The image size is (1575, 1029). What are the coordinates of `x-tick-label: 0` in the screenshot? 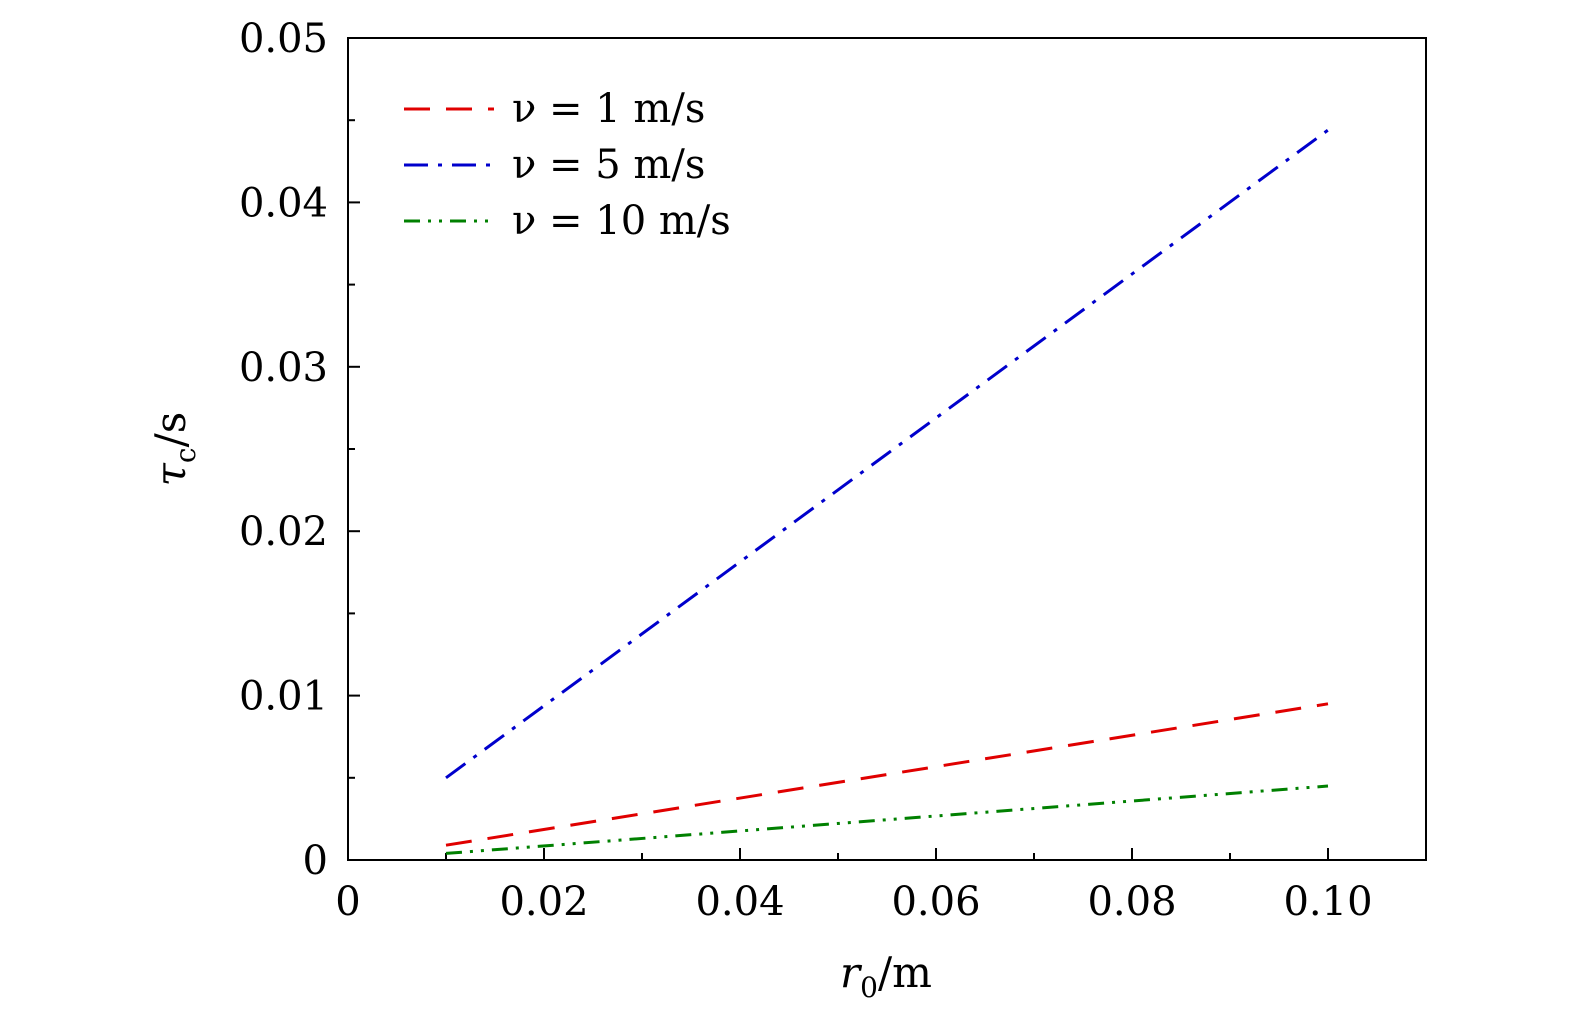 It's located at (347, 902).